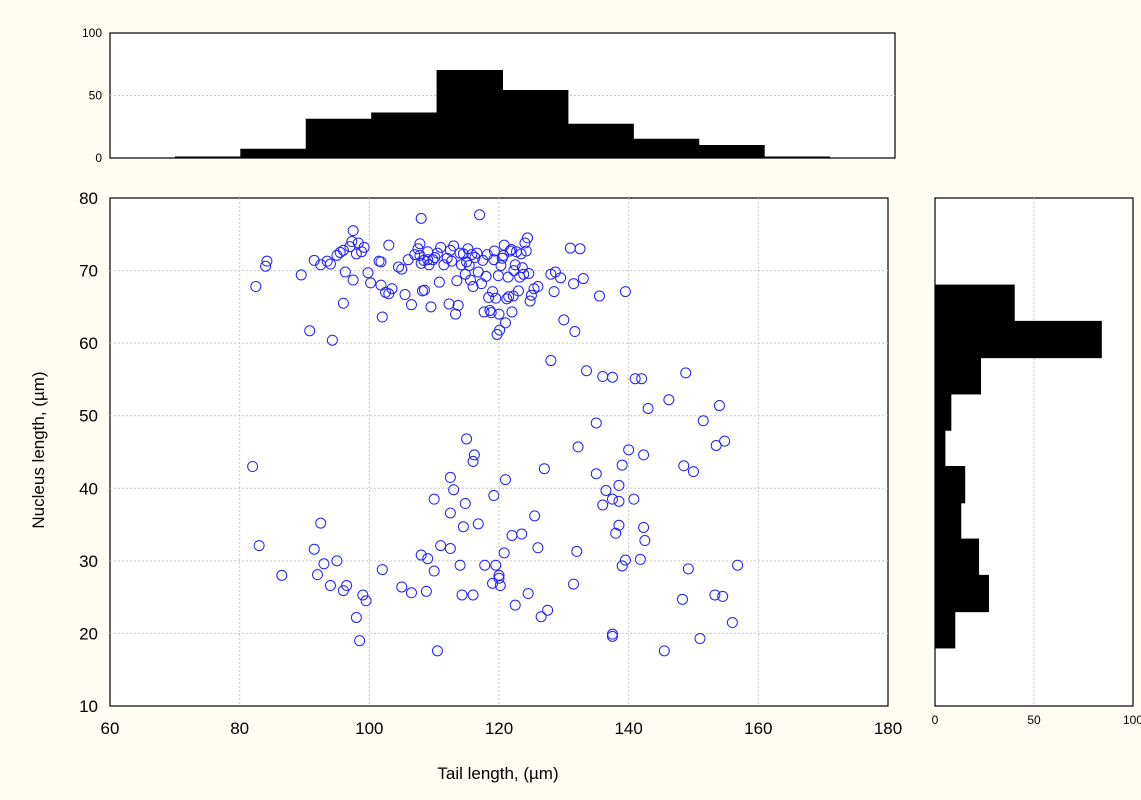 This screenshot has height=800, width=1141. I want to click on top-hist-tick-label: 50, so click(96, 96).